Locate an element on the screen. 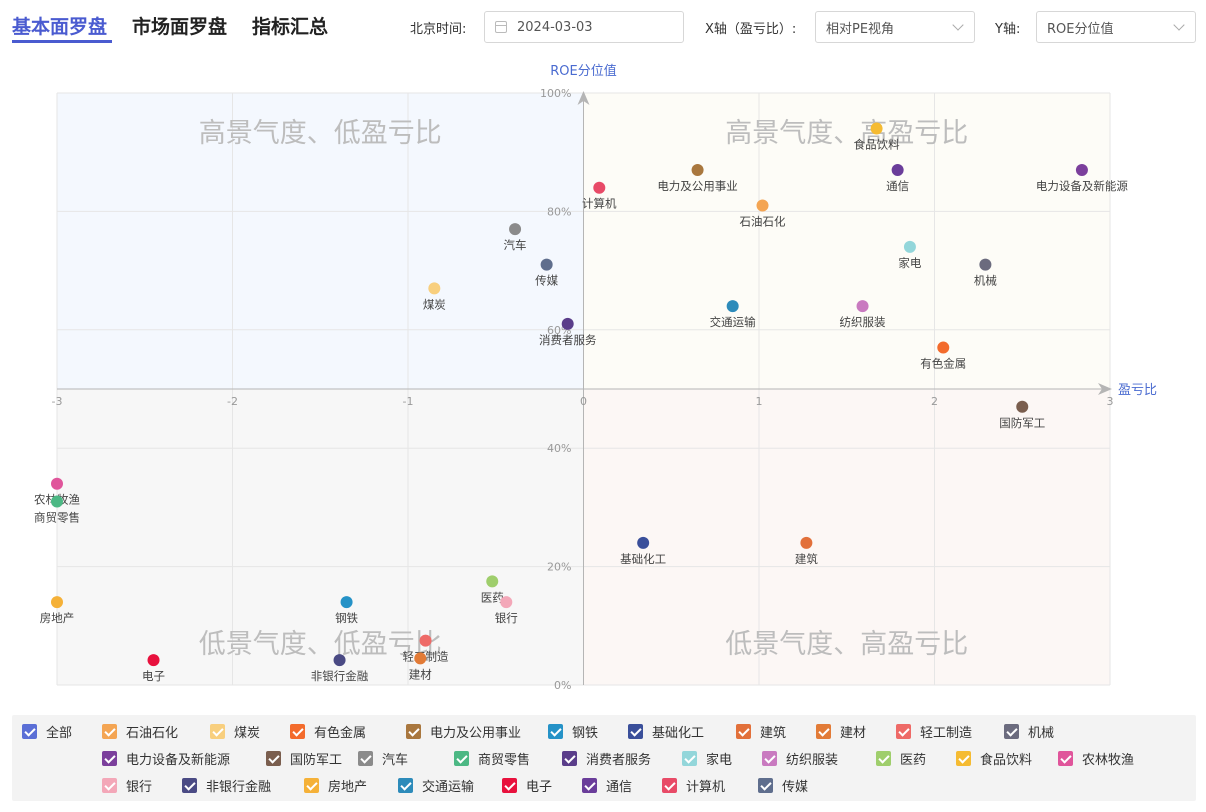  tab-market-compass: 市场面罗盘 is located at coordinates (180, 27).